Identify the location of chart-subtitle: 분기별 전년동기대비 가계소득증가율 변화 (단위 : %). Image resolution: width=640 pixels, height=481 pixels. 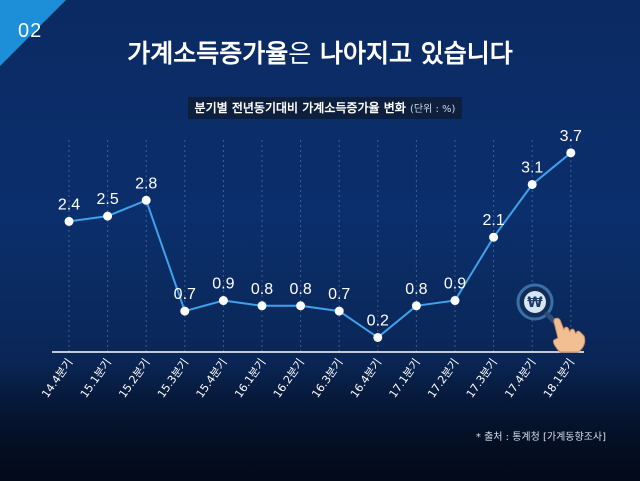
(325, 108).